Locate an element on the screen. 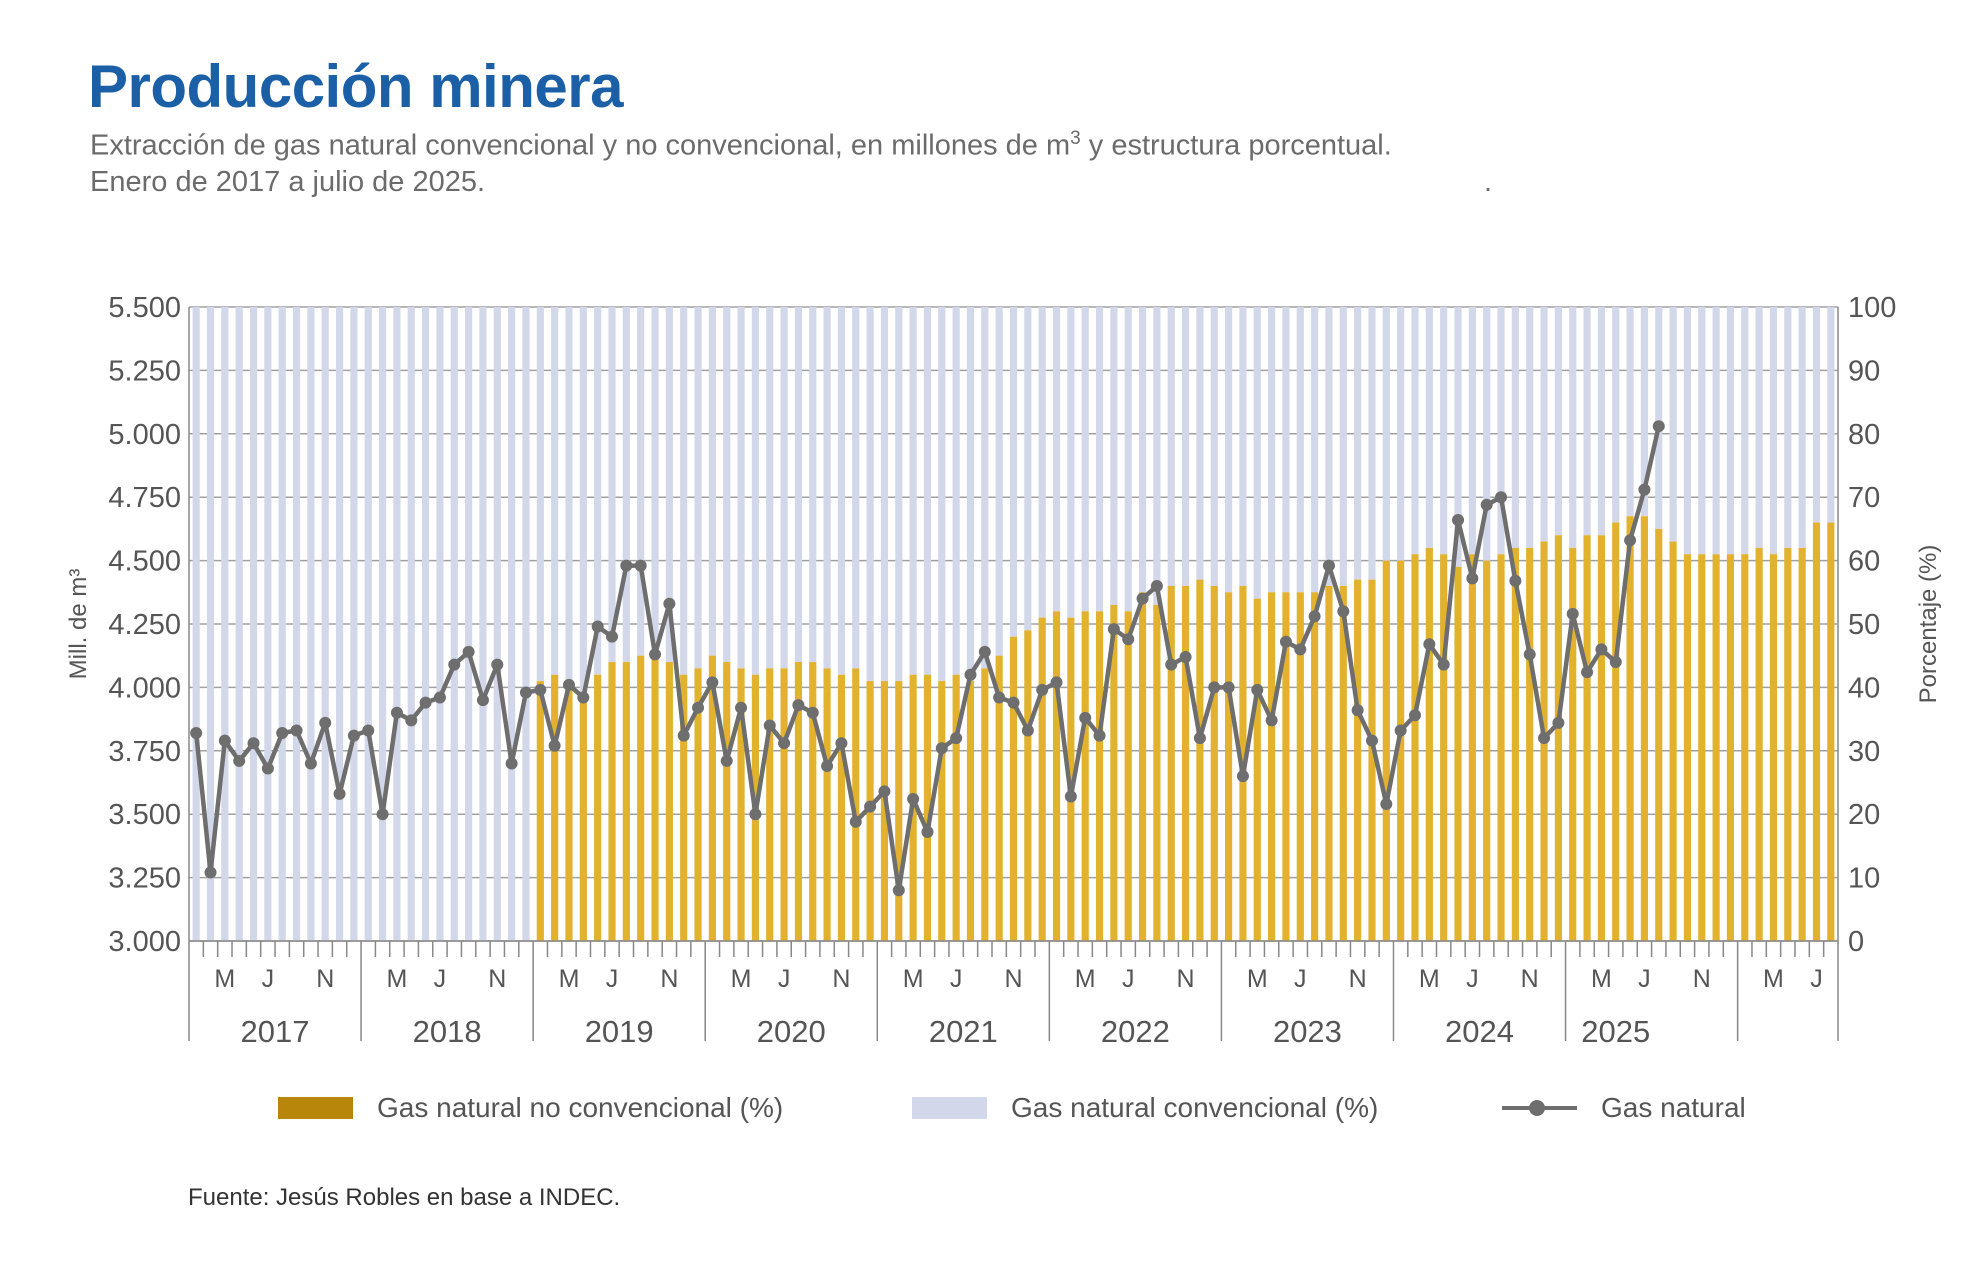  y-left-tick-label: 3.500 is located at coordinates (144, 815).